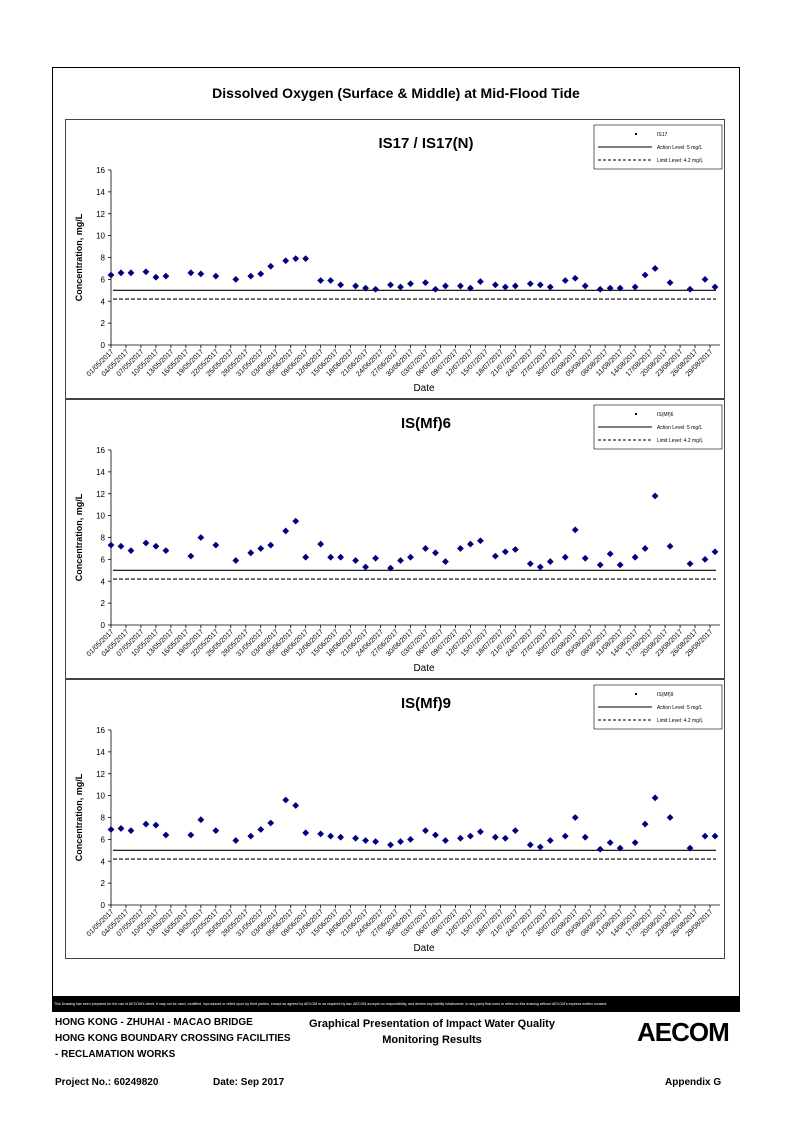 This screenshot has width=794, height=1122. What do you see at coordinates (100, 774) in the screenshot?
I see `y-tick-label: 12` at bounding box center [100, 774].